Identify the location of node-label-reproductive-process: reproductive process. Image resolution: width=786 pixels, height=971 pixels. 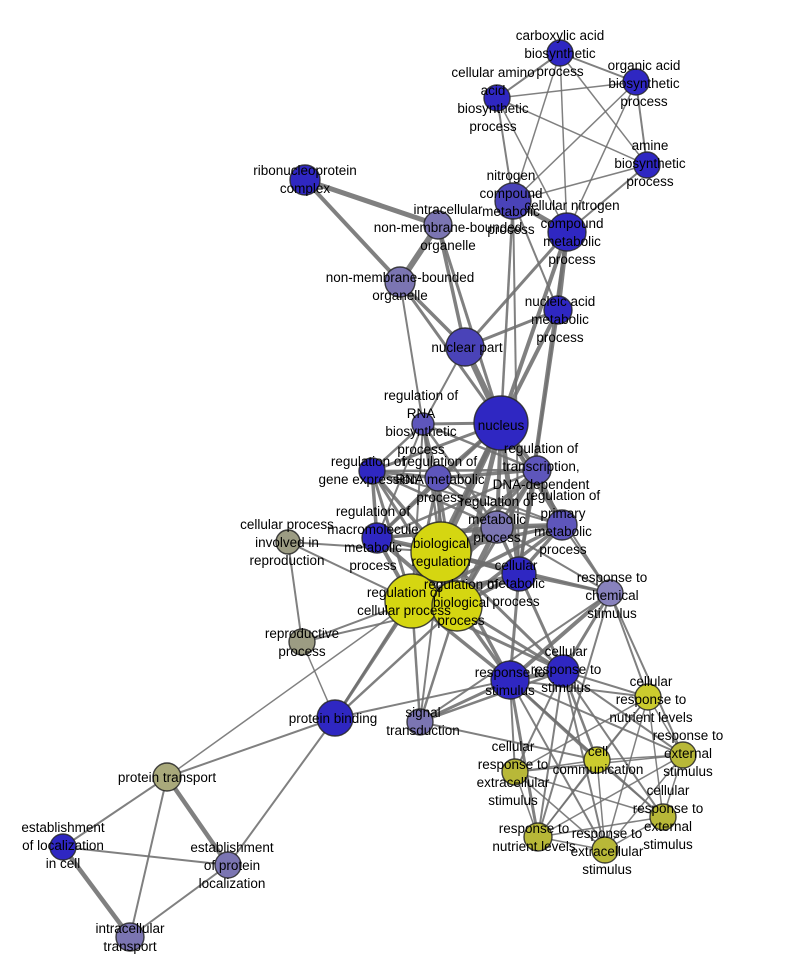
(302, 642).